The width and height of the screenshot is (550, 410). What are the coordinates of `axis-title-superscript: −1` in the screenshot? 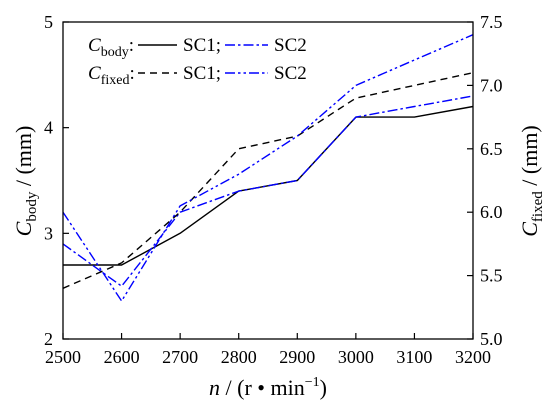 It's located at (312, 382).